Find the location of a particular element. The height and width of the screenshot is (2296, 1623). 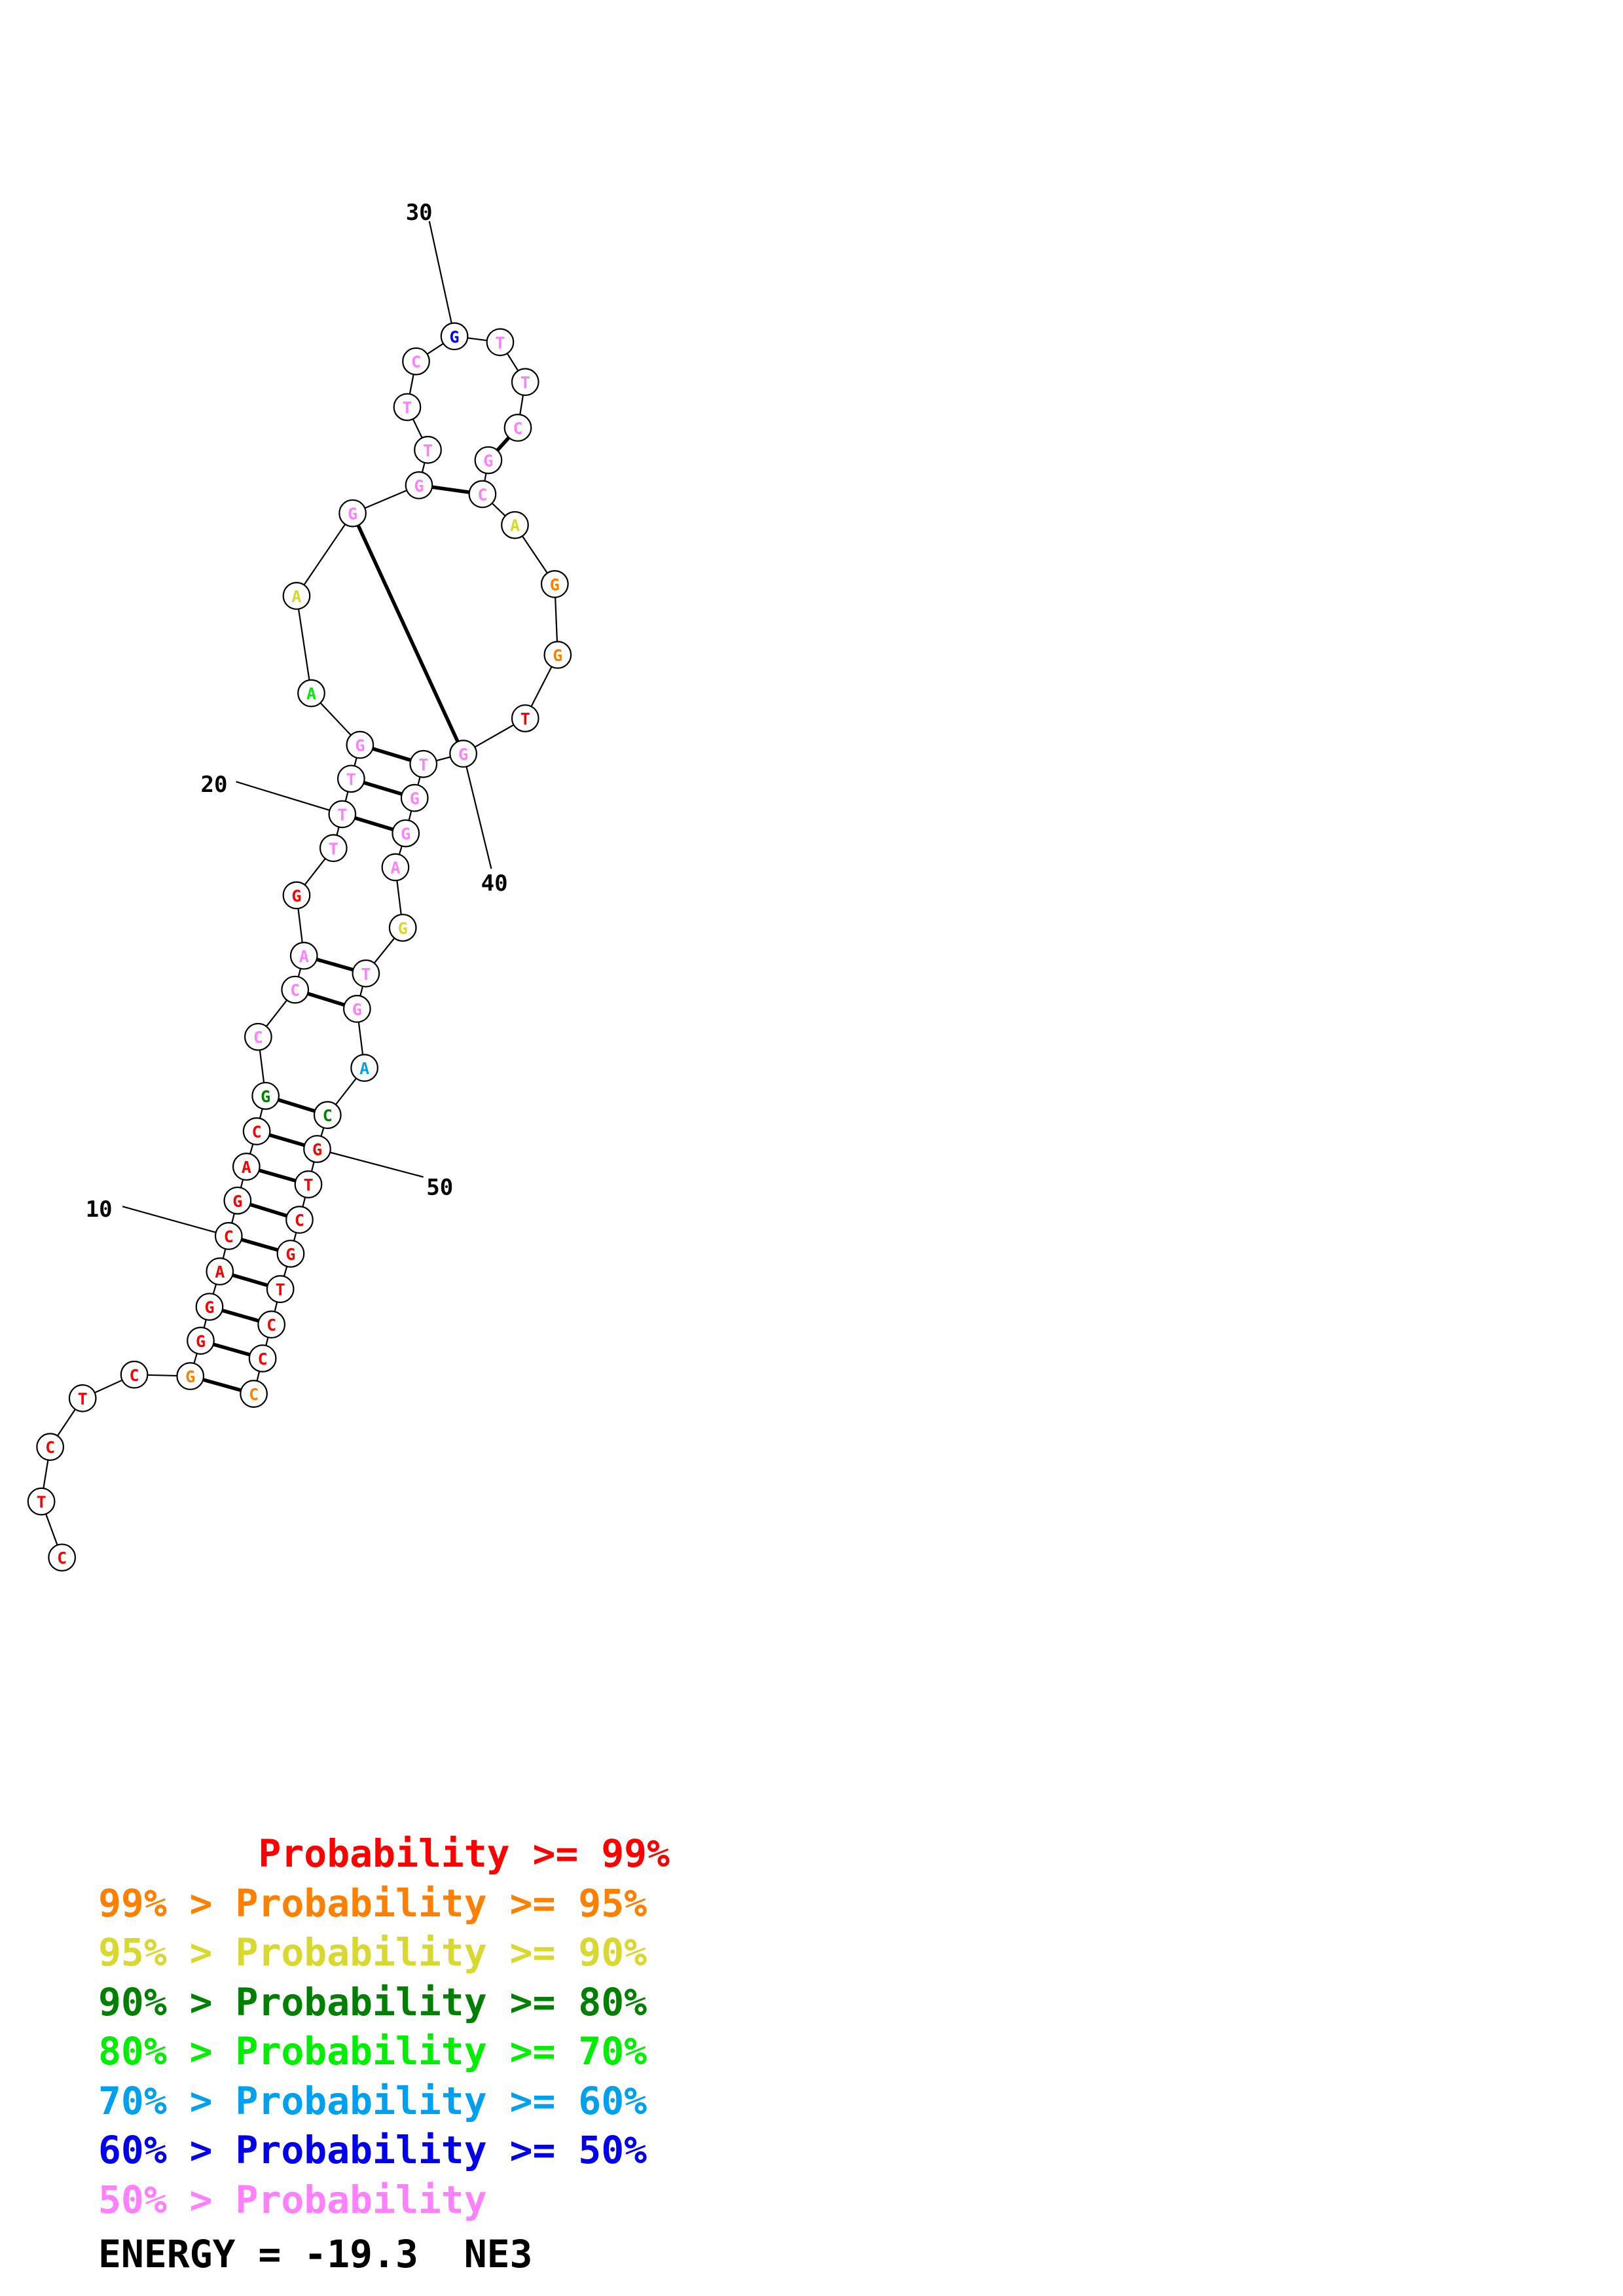

legend-row: 95% > Probability >= 90% is located at coordinates (372, 1952).